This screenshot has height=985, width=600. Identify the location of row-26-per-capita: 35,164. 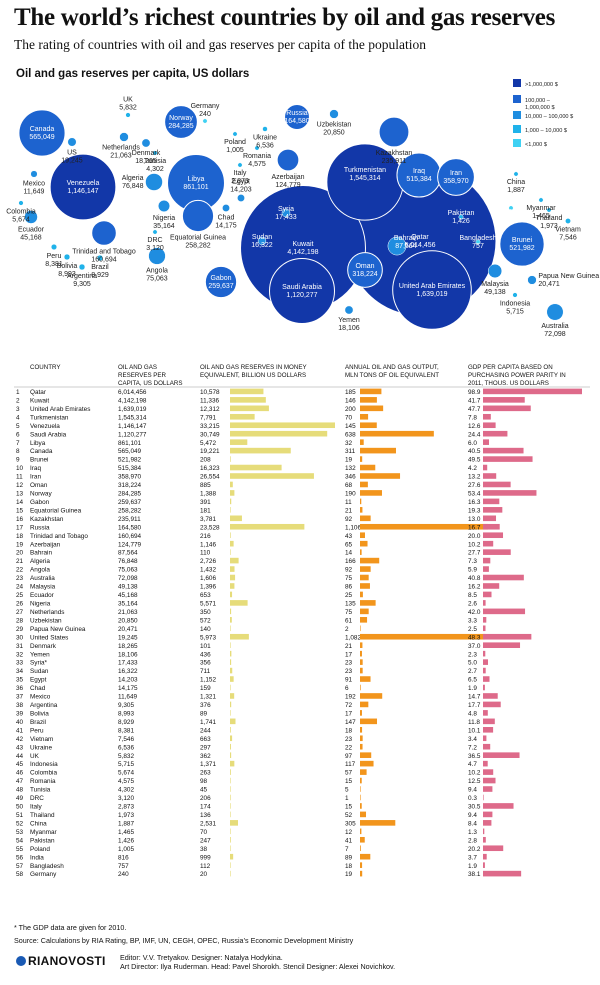
(128, 604).